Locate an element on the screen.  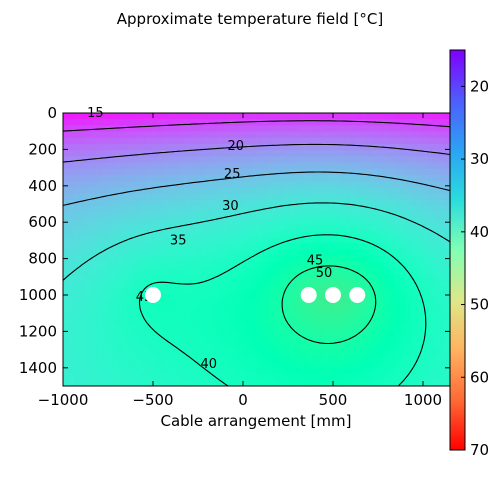
cable-marker is located at coordinates (153, 295).